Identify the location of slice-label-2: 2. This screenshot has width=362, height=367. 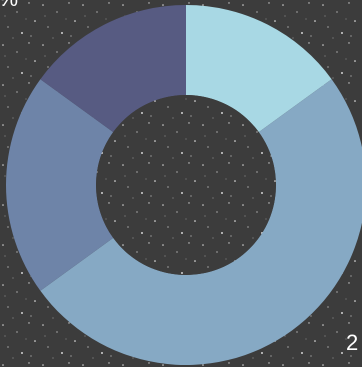
(352, 342).